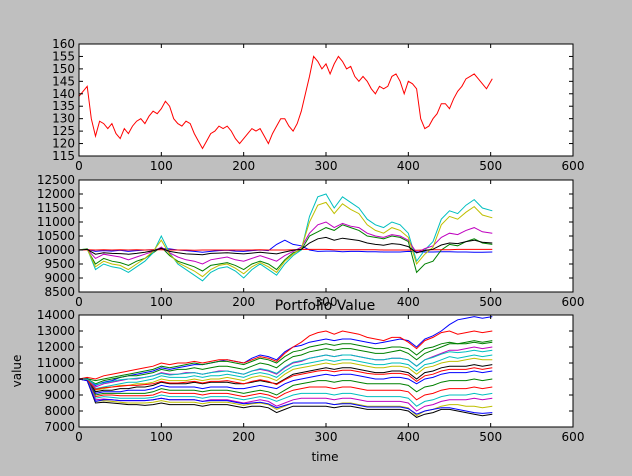 This screenshot has height=476, width=632. Describe the element at coordinates (56, 236) in the screenshot. I see `y-tick-label: 10500` at that location.